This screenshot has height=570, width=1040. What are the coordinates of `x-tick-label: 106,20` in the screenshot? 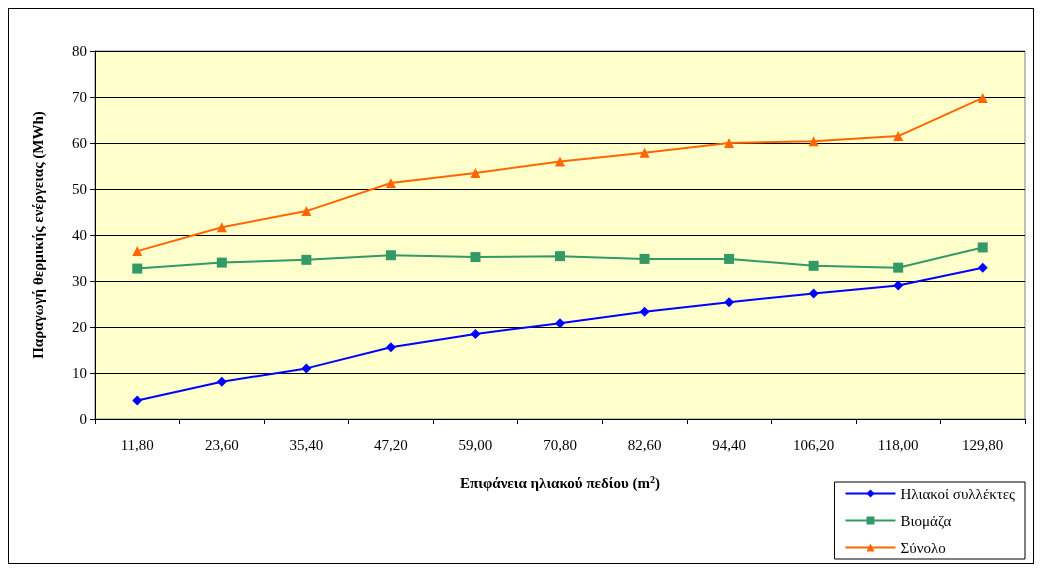 It's located at (814, 444).